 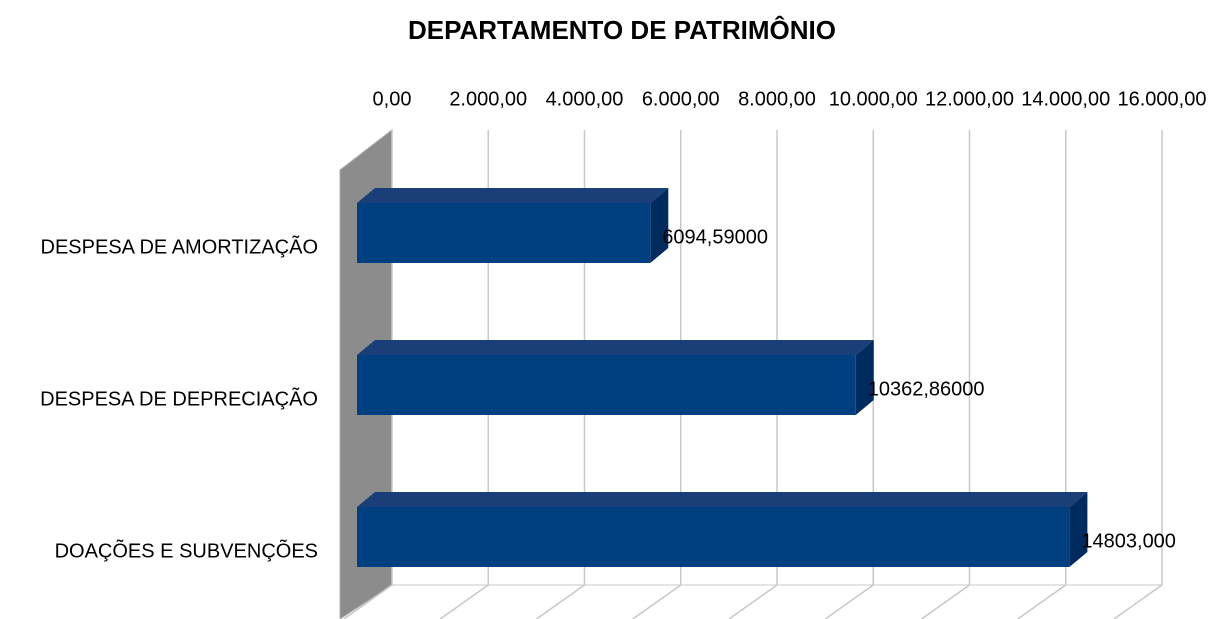 What do you see at coordinates (179, 398) in the screenshot?
I see `y-tick-label: DESPESA DE DEPRECIAÇÃO` at bounding box center [179, 398].